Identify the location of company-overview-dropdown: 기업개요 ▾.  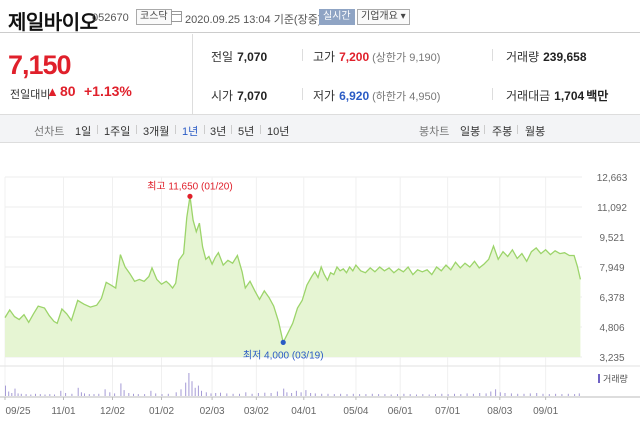
(383, 17).